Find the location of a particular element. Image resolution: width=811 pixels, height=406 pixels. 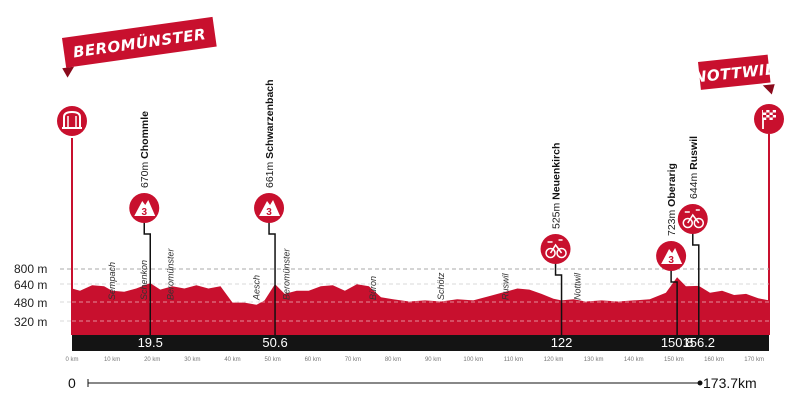

km-tick-label: 150 km is located at coordinates (674, 360).